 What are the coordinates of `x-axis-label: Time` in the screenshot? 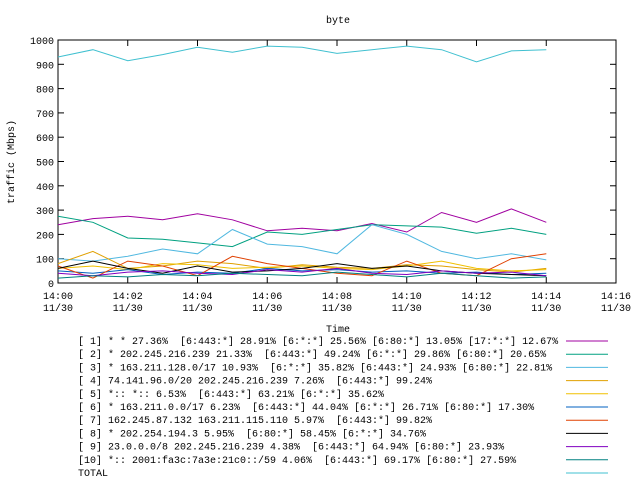 It's located at (338, 330).